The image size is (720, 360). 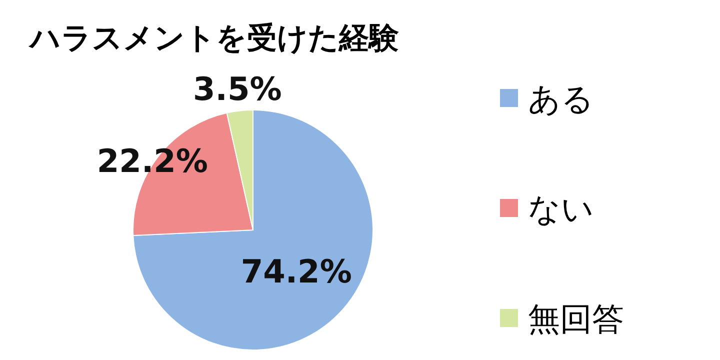 What do you see at coordinates (576, 319) in the screenshot?
I see `legend-label: 無回答` at bounding box center [576, 319].